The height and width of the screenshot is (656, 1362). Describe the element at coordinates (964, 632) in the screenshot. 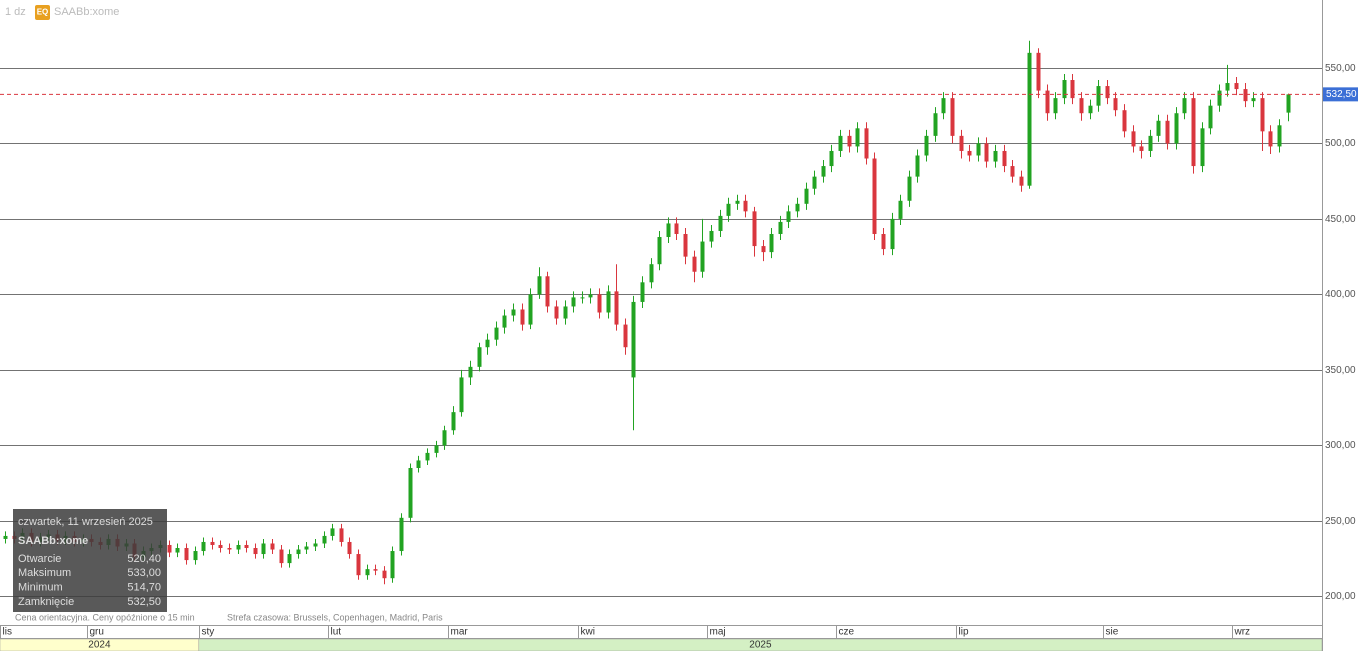

I see `x-tick-label: lip` at that location.